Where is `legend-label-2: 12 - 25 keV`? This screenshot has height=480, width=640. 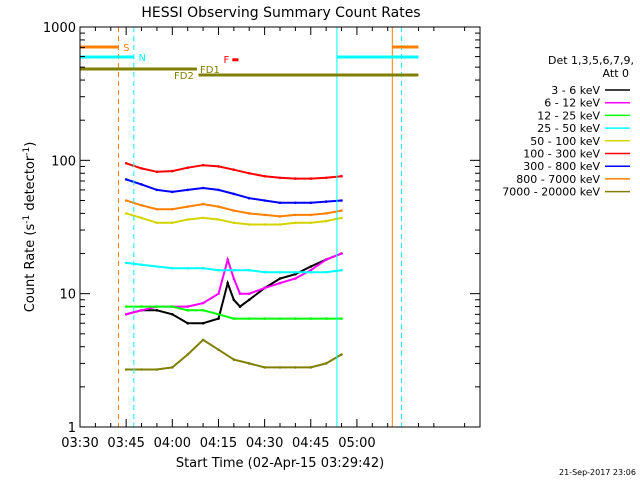 legend-label-2: 12 - 25 keV is located at coordinates (568, 115).